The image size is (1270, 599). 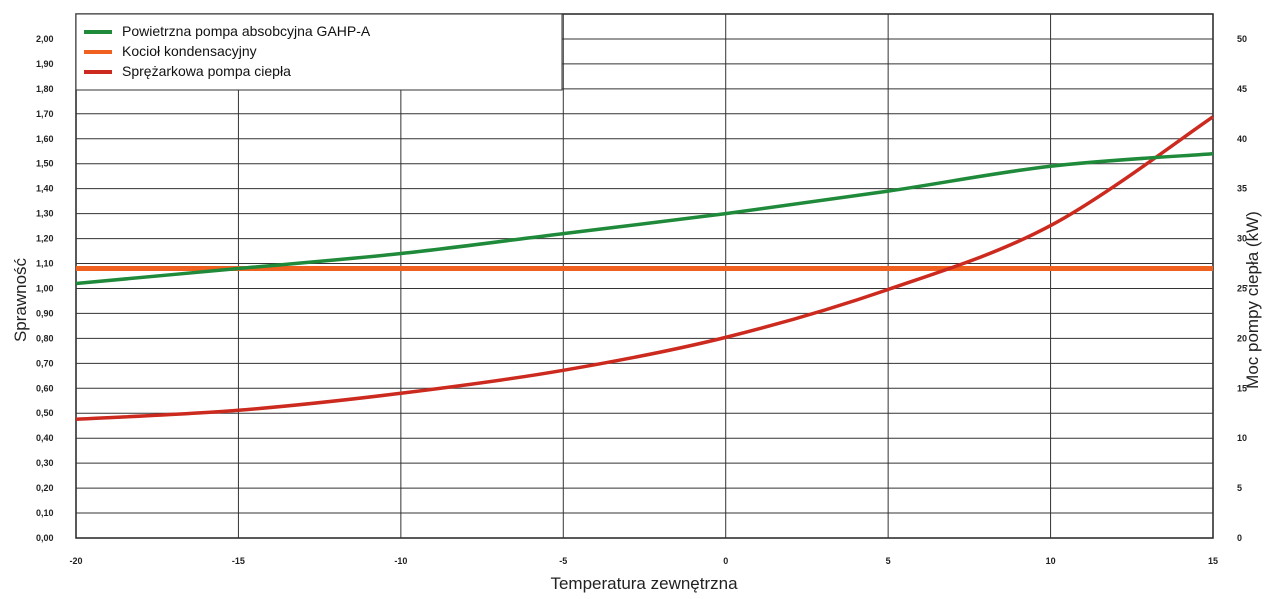 I want to click on y-tick-label: 1,60, so click(x=45, y=139).